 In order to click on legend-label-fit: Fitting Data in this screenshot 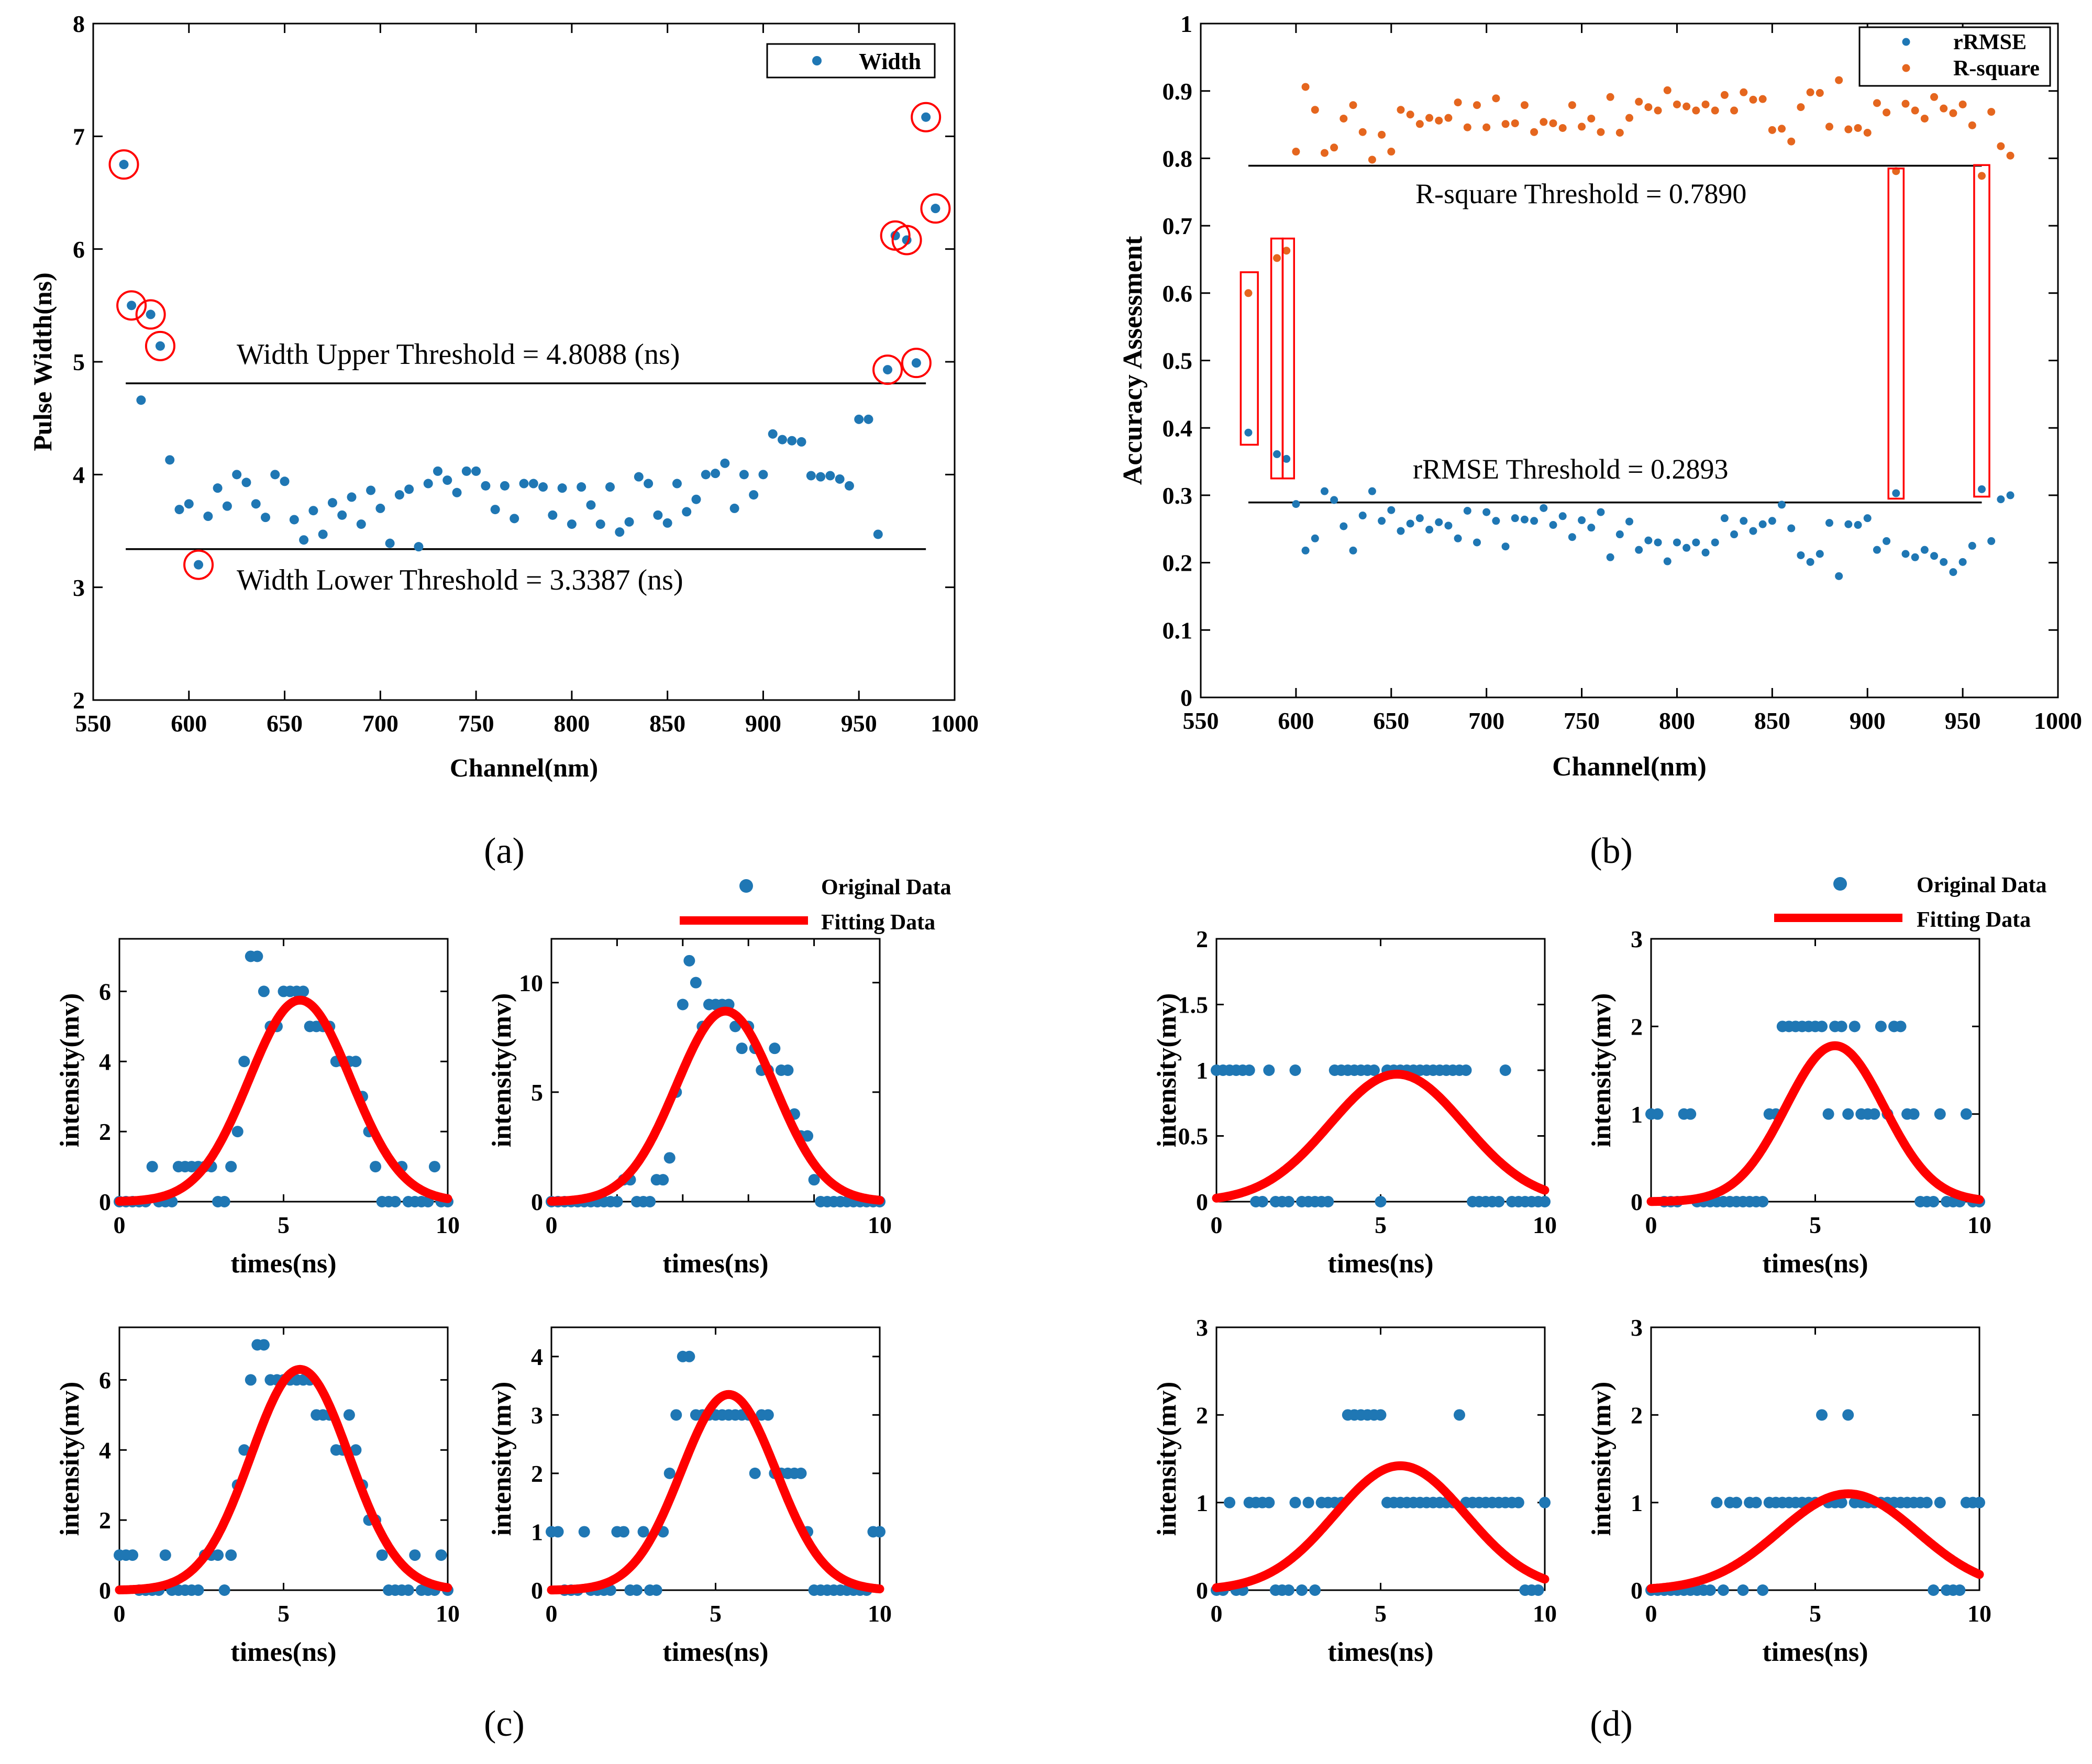, I will do `click(1974, 920)`.